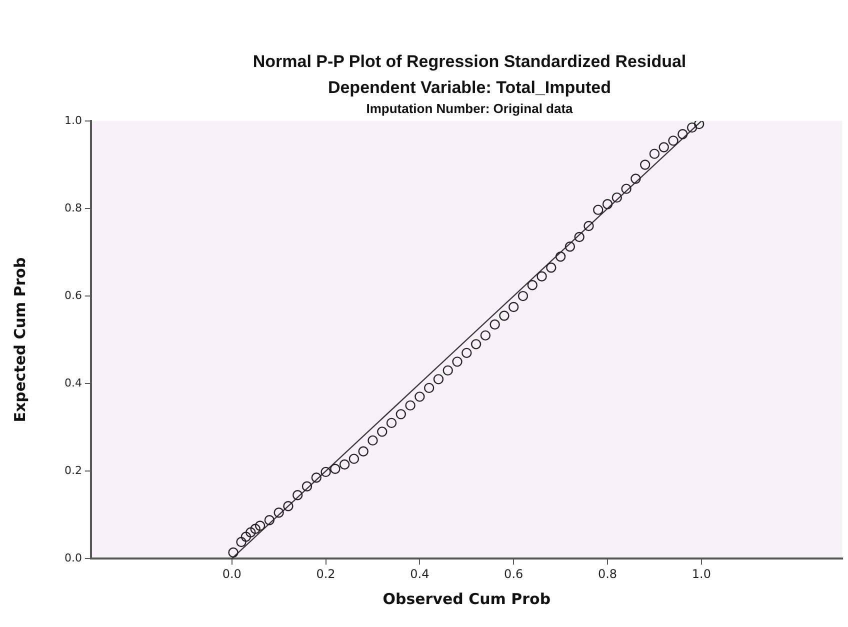 Image resolution: width=848 pixels, height=627 pixels. What do you see at coordinates (466, 599) in the screenshot?
I see `x-axis-title: Observed Cum Prob` at bounding box center [466, 599].